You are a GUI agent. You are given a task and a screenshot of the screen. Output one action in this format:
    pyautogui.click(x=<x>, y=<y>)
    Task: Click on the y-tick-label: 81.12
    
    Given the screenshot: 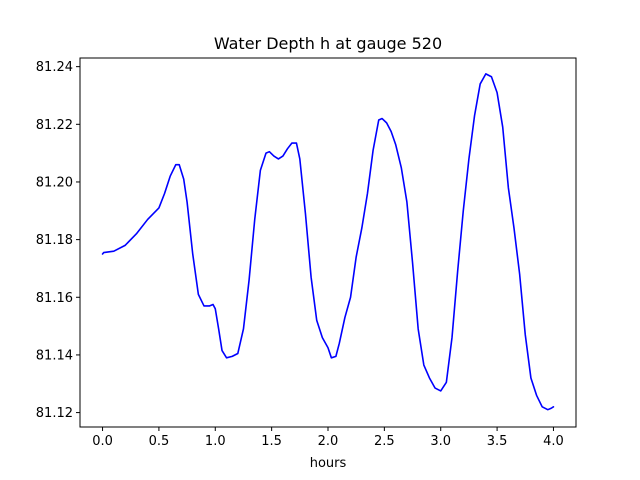 What is the action you would take?
    pyautogui.click(x=54, y=413)
    